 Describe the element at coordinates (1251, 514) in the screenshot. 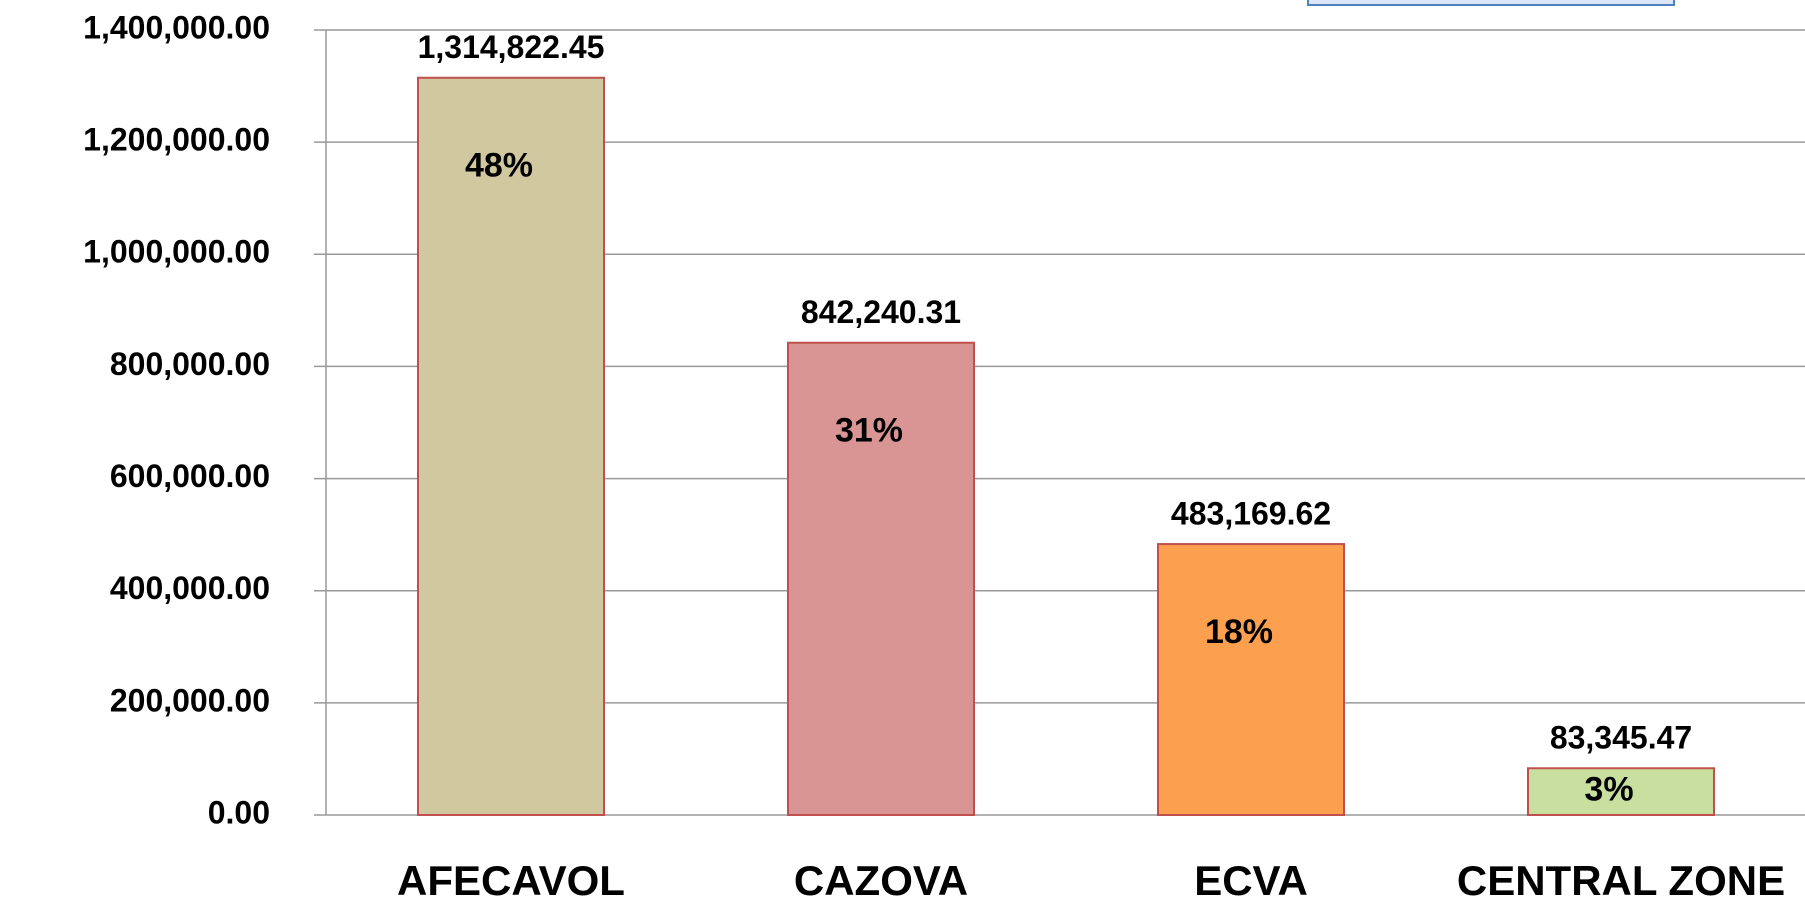

I see `value-label: 483,169.62` at that location.